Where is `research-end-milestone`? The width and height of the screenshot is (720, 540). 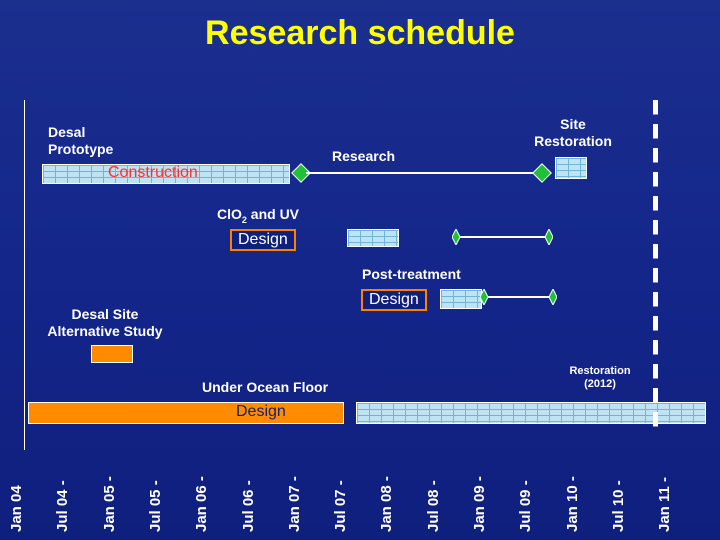
research-end-milestone is located at coordinates (542, 173).